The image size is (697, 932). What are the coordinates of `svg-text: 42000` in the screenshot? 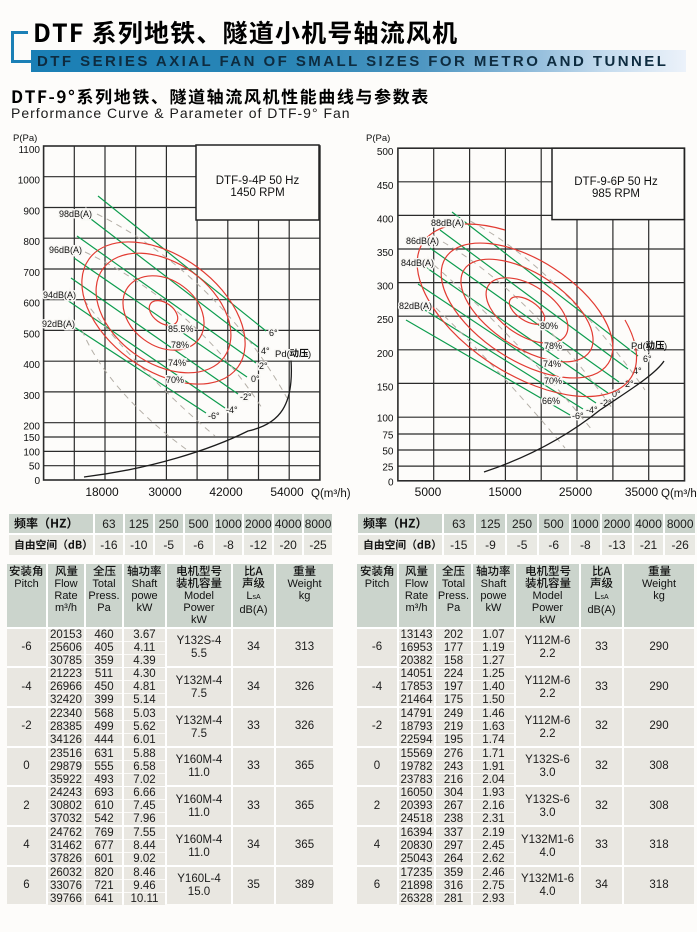 It's located at (226, 492).